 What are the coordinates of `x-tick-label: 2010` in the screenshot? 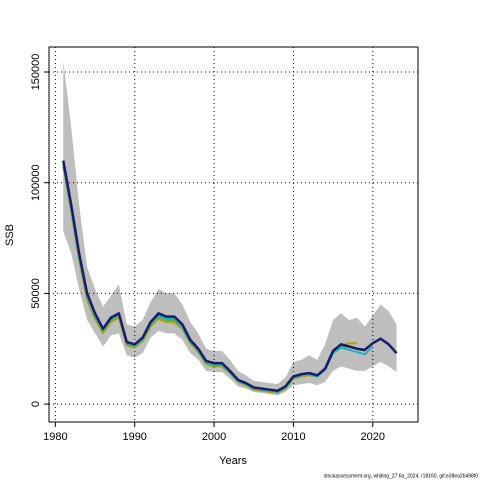 It's located at (293, 437).